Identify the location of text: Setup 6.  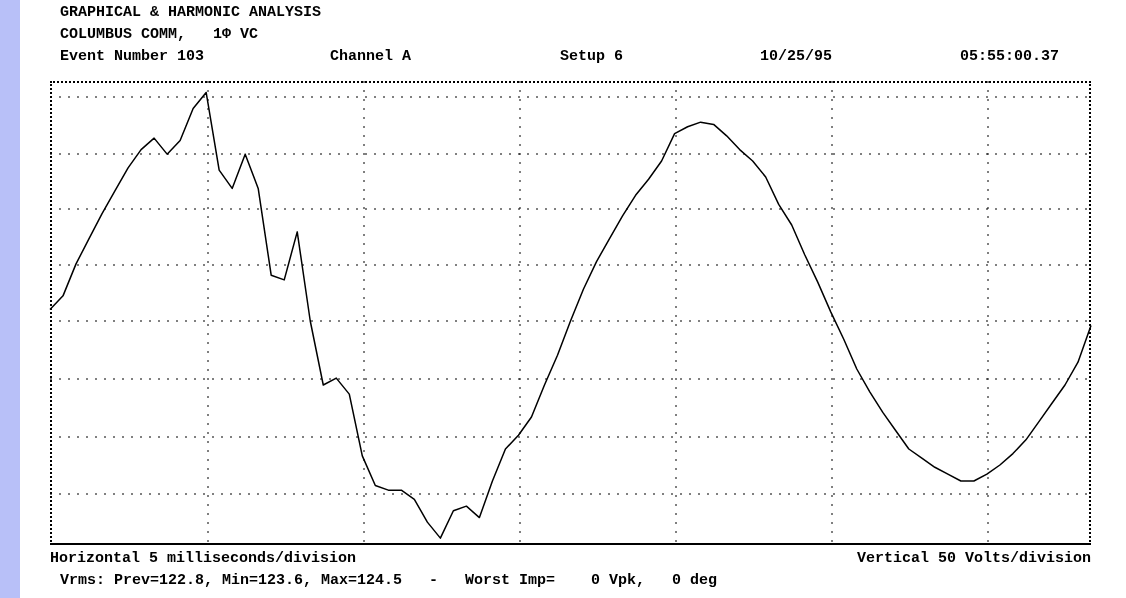
(592, 56).